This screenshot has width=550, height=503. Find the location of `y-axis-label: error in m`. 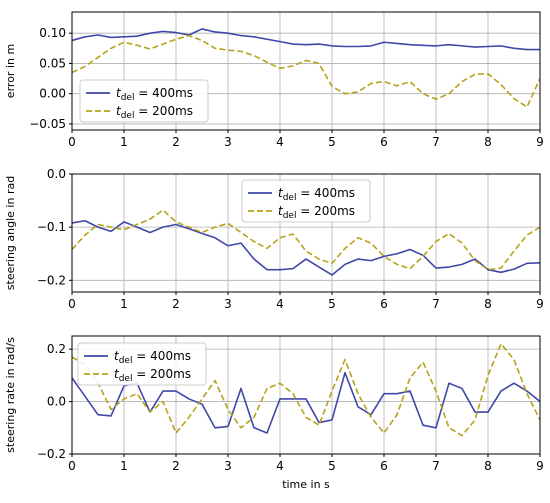

y-axis-label: error in m is located at coordinates (10, 71).